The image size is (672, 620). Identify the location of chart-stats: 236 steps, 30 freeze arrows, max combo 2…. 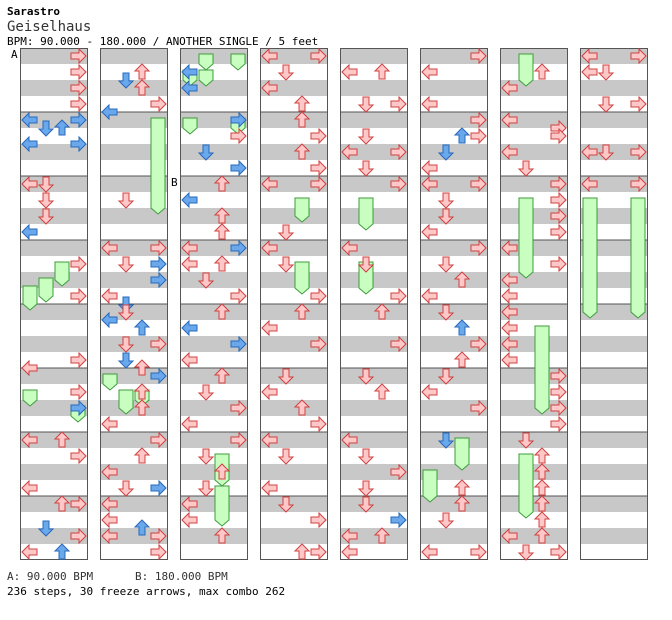
(146, 591).